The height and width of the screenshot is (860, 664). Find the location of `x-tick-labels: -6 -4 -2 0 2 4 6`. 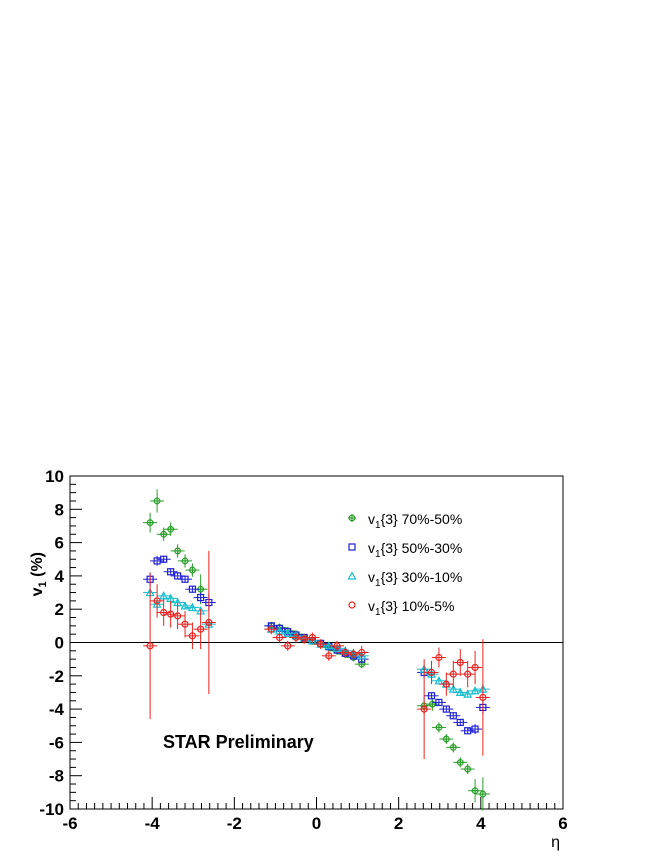

x-tick-labels: -6 -4 -2 0 2 4 6 is located at coordinates (314, 823).